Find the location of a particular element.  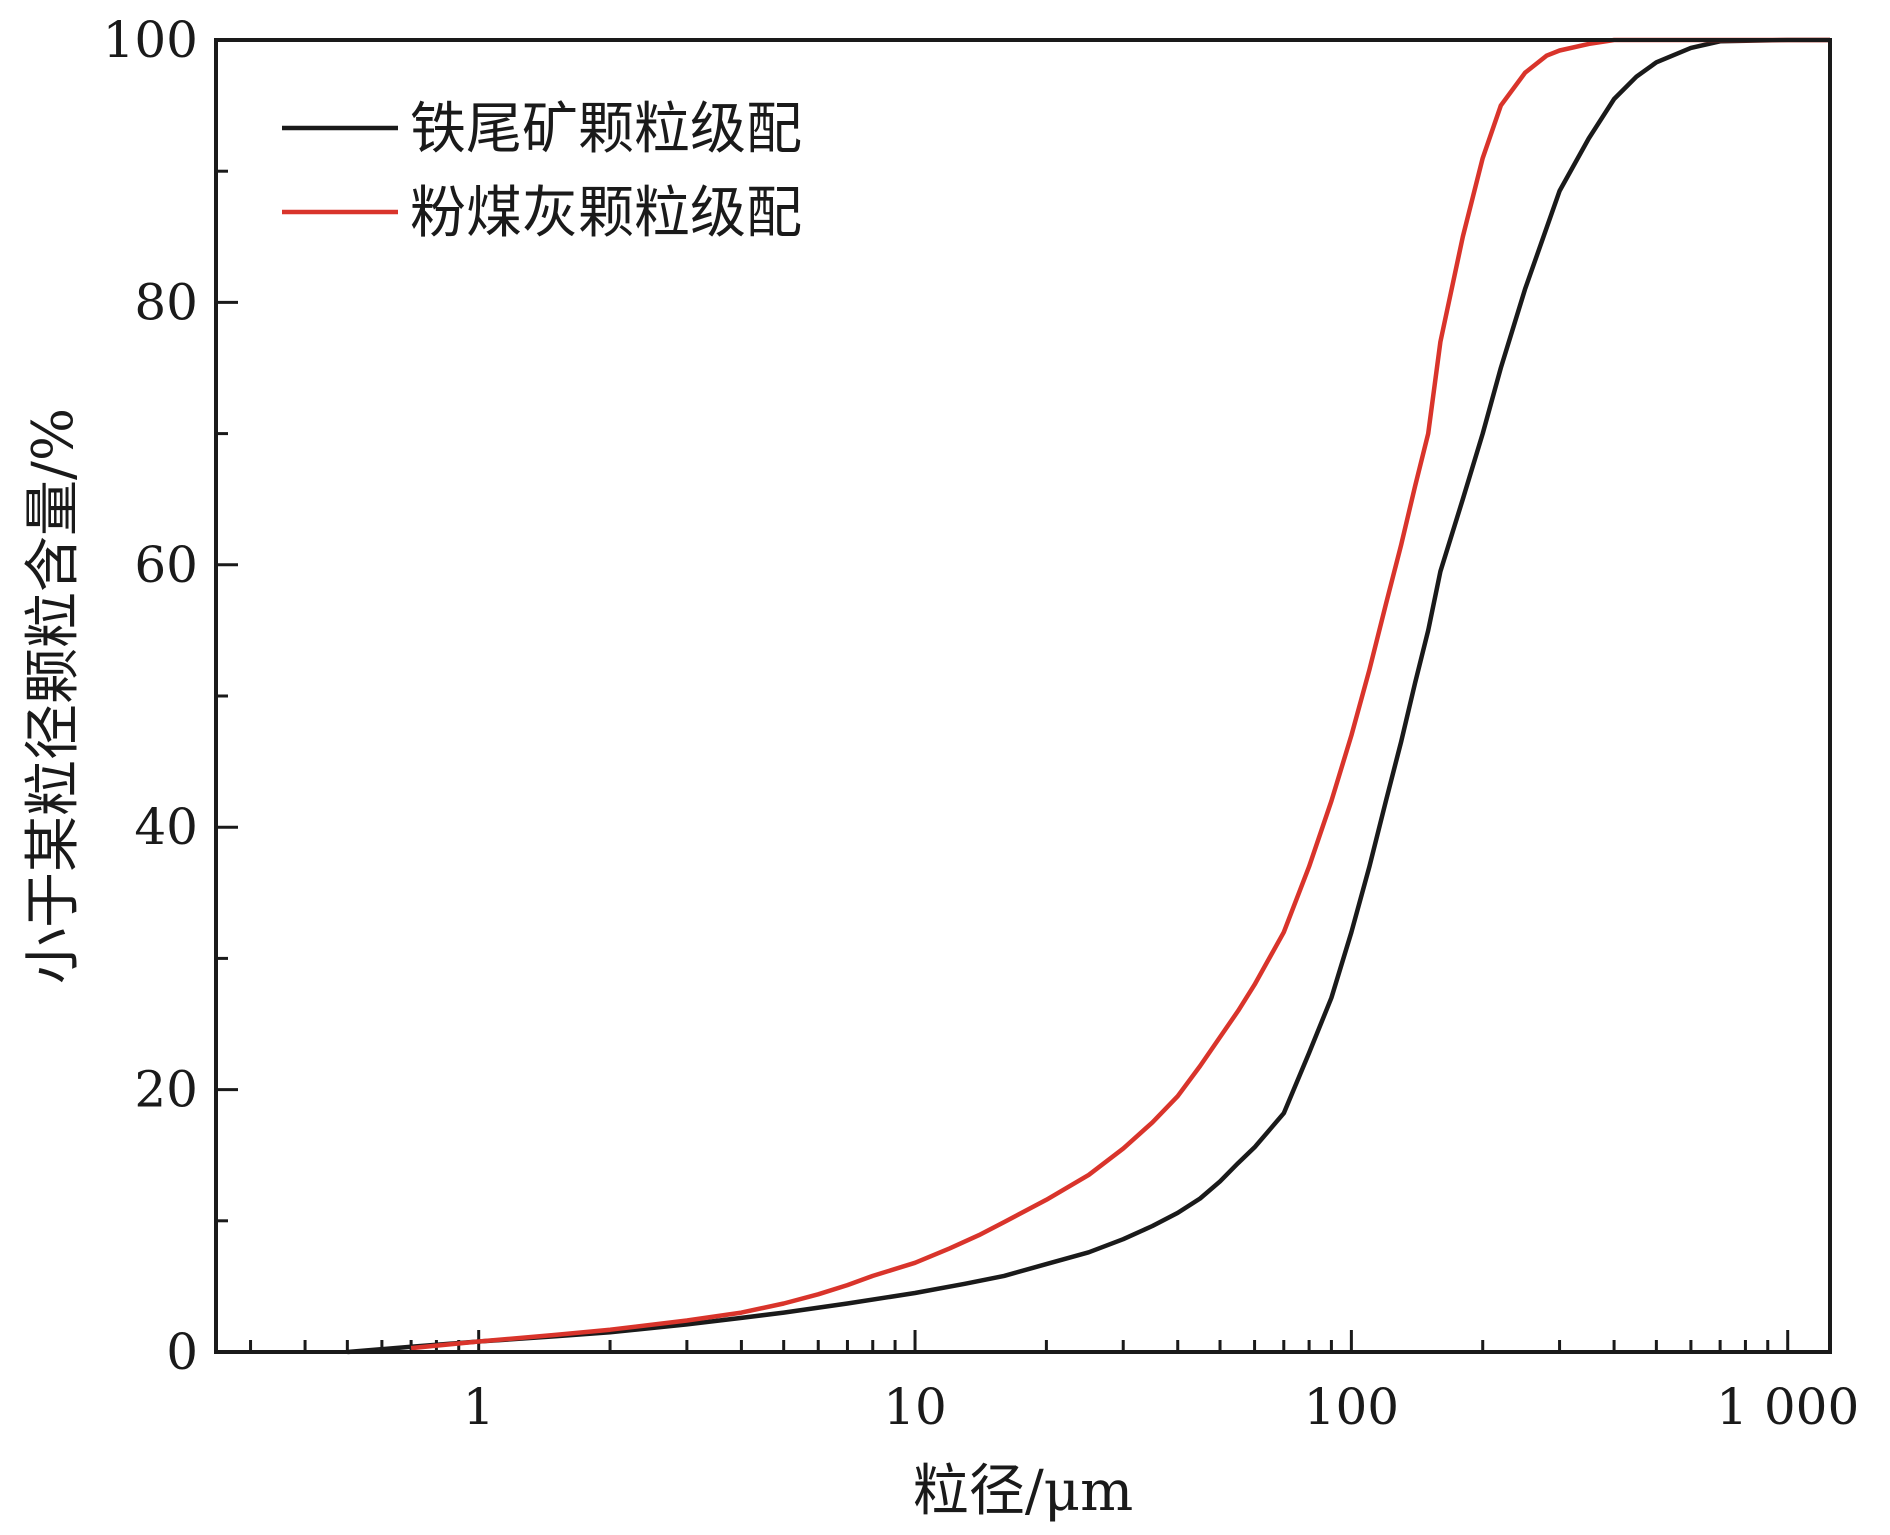

x-tick-label: 10 is located at coordinates (915, 1407).